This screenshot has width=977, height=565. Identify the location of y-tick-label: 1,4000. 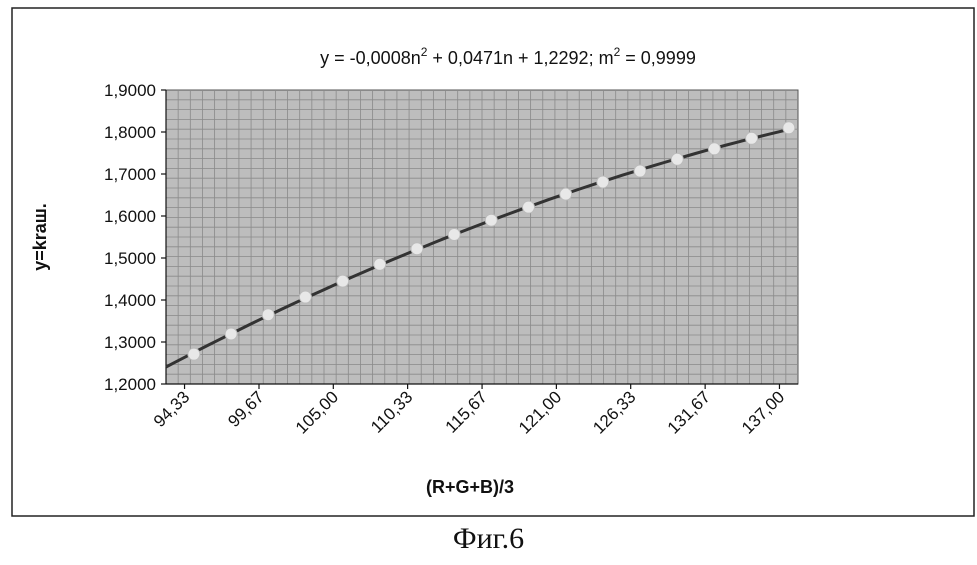
(130, 300).